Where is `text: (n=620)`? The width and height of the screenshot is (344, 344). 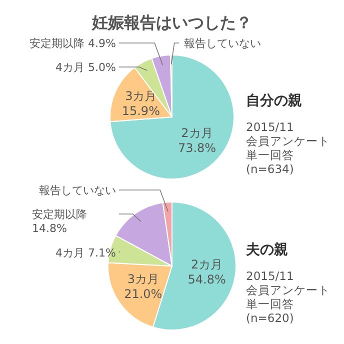 text: (n=620) is located at coordinates (270, 318).